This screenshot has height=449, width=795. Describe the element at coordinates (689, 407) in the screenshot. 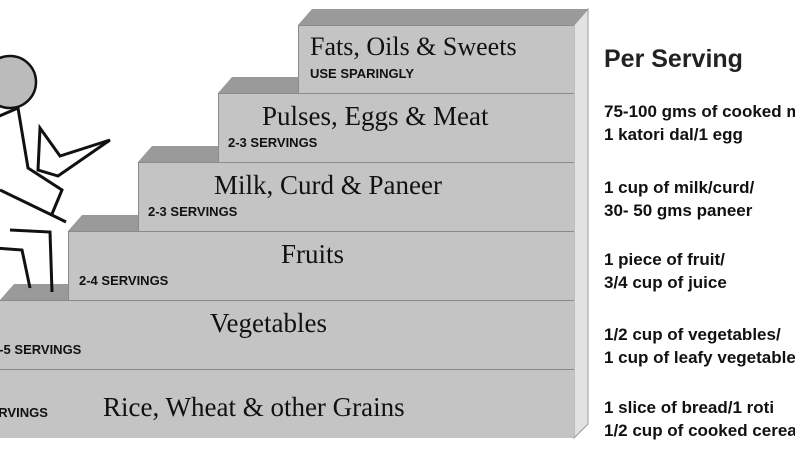

I see `serving-grains-line1: 1 slice of bread/1 roti` at that location.